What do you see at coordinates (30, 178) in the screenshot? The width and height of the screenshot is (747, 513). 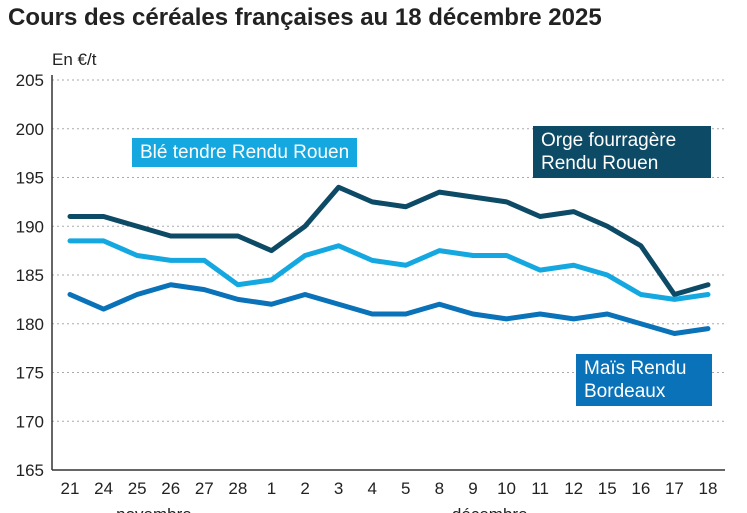 I see `y-tick-label: 195` at bounding box center [30, 178].